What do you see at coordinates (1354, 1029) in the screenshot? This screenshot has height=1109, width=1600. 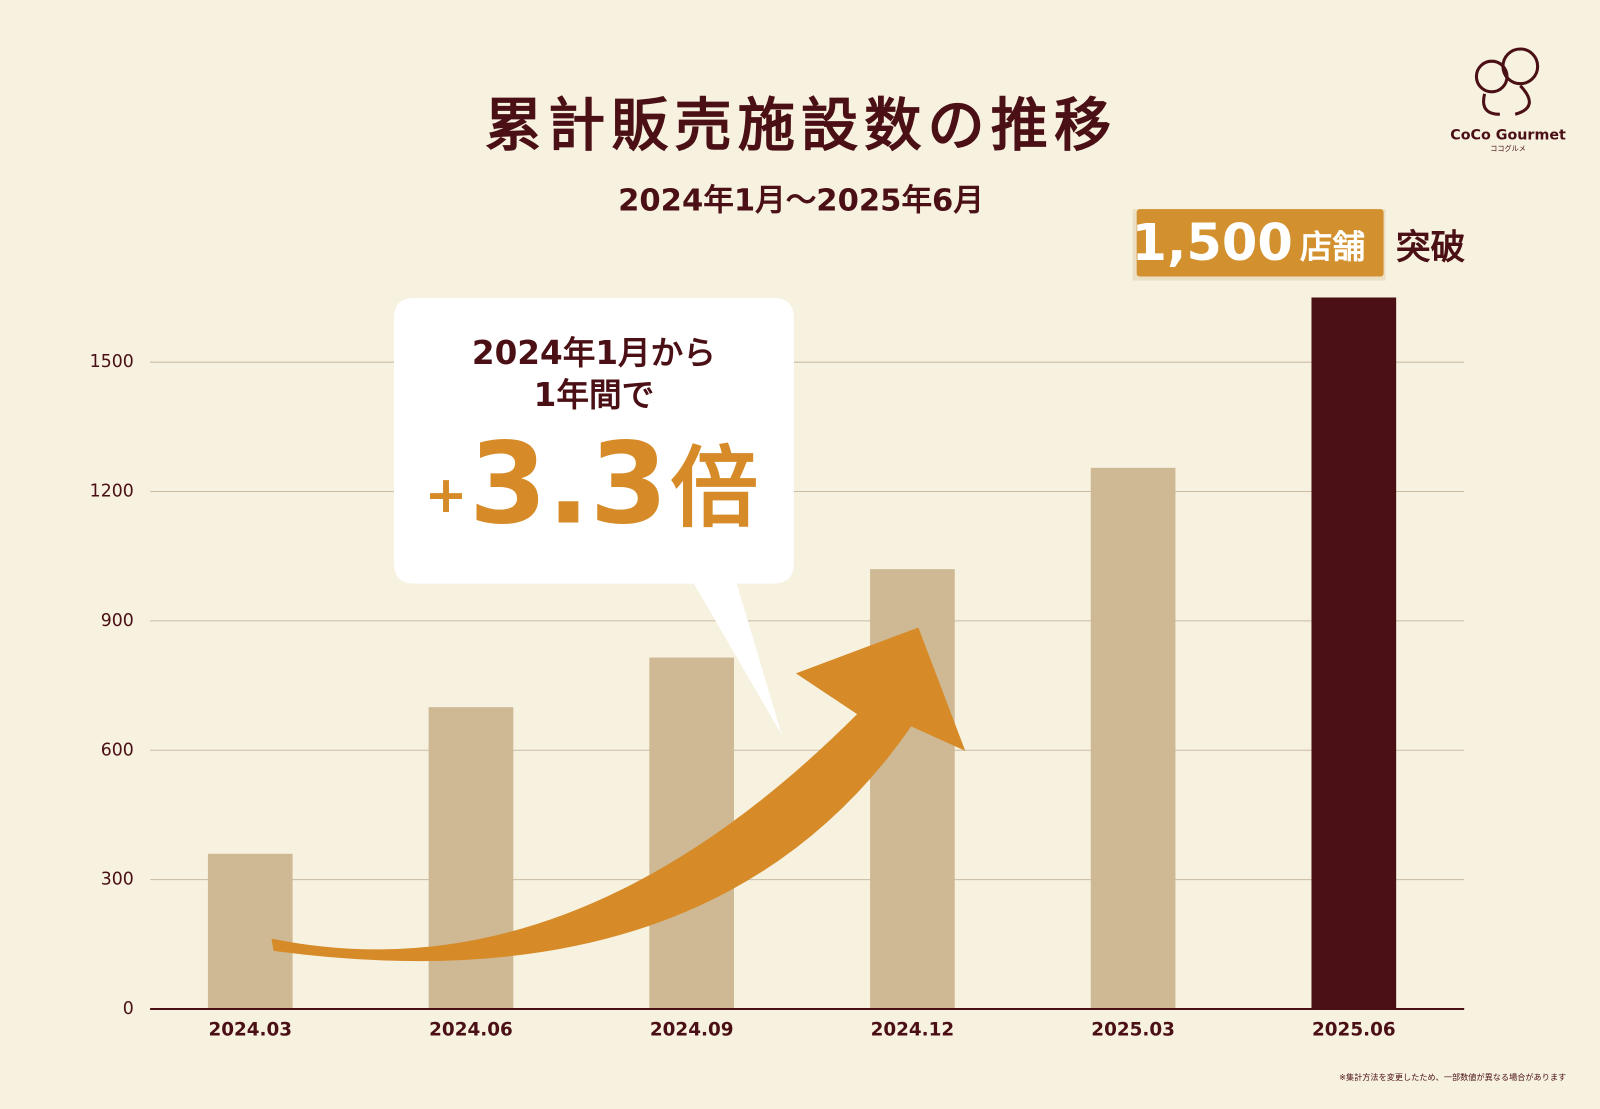 I see `x-tick-label: 2025.06` at bounding box center [1354, 1029].